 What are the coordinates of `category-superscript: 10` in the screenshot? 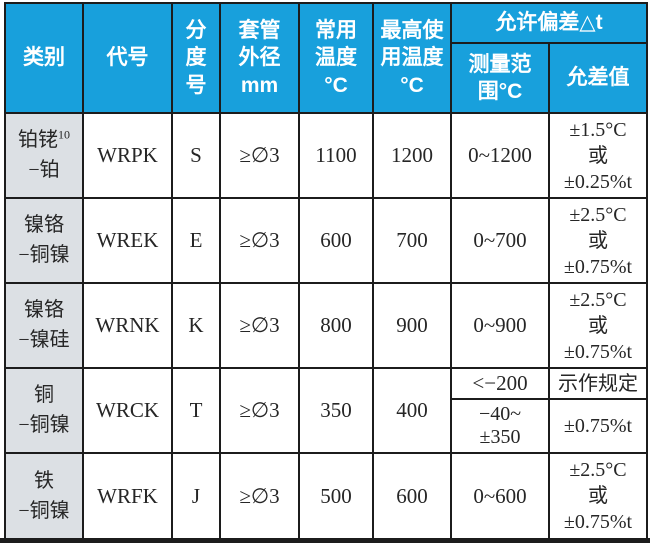 It's located at (64, 134).